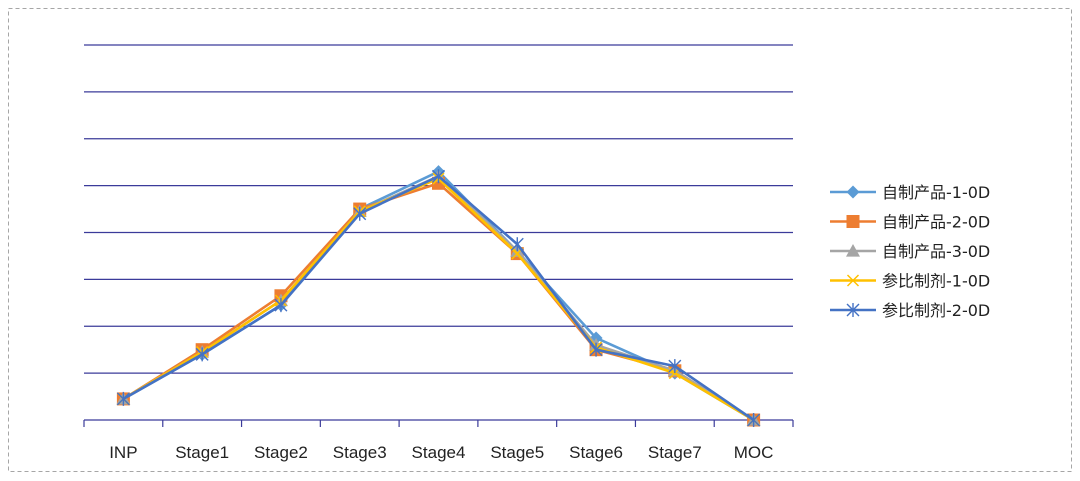 This screenshot has height=481, width=1080. Describe the element at coordinates (936, 251) in the screenshot. I see `legend-label: 自制产品-3-0D` at that location.